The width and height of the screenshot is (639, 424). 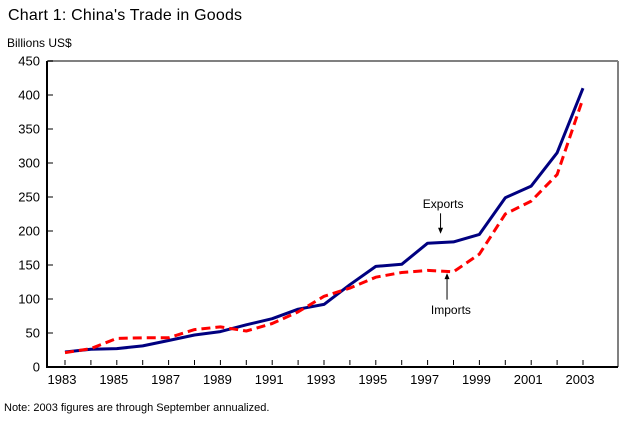 What do you see at coordinates (39, 43) in the screenshot?
I see `y-axis-unit-label: Billions US$` at bounding box center [39, 43].